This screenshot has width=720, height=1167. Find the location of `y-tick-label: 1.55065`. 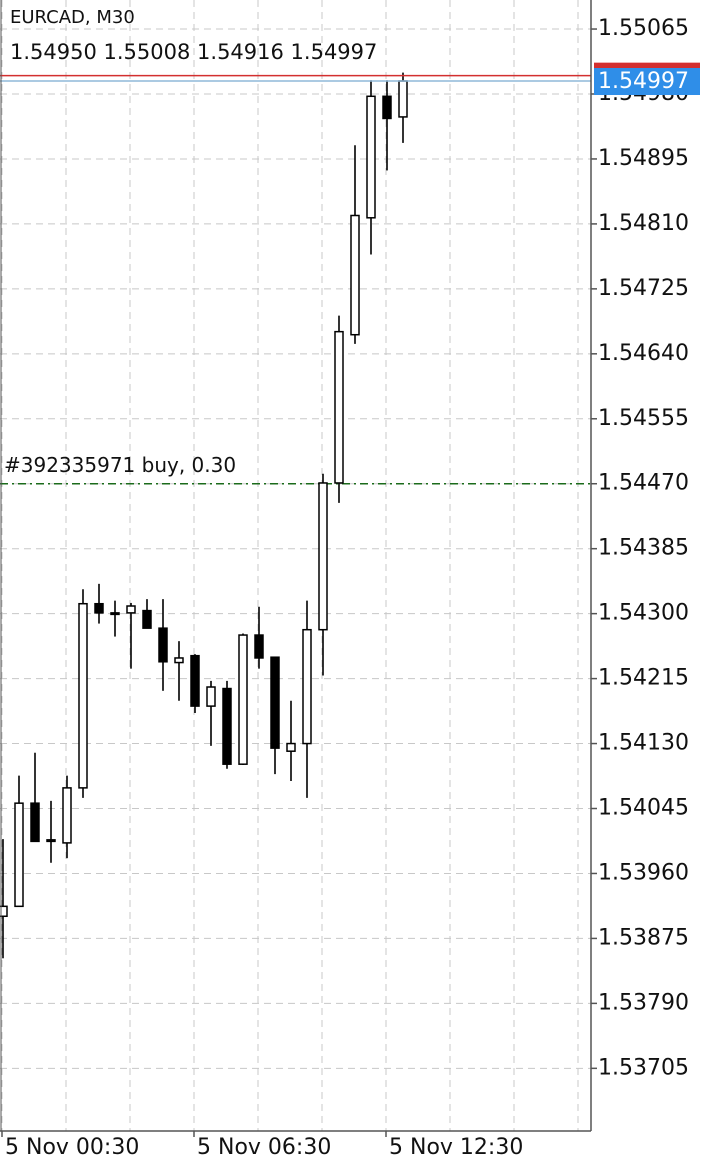

y-tick-label: 1.55065 is located at coordinates (643, 28).